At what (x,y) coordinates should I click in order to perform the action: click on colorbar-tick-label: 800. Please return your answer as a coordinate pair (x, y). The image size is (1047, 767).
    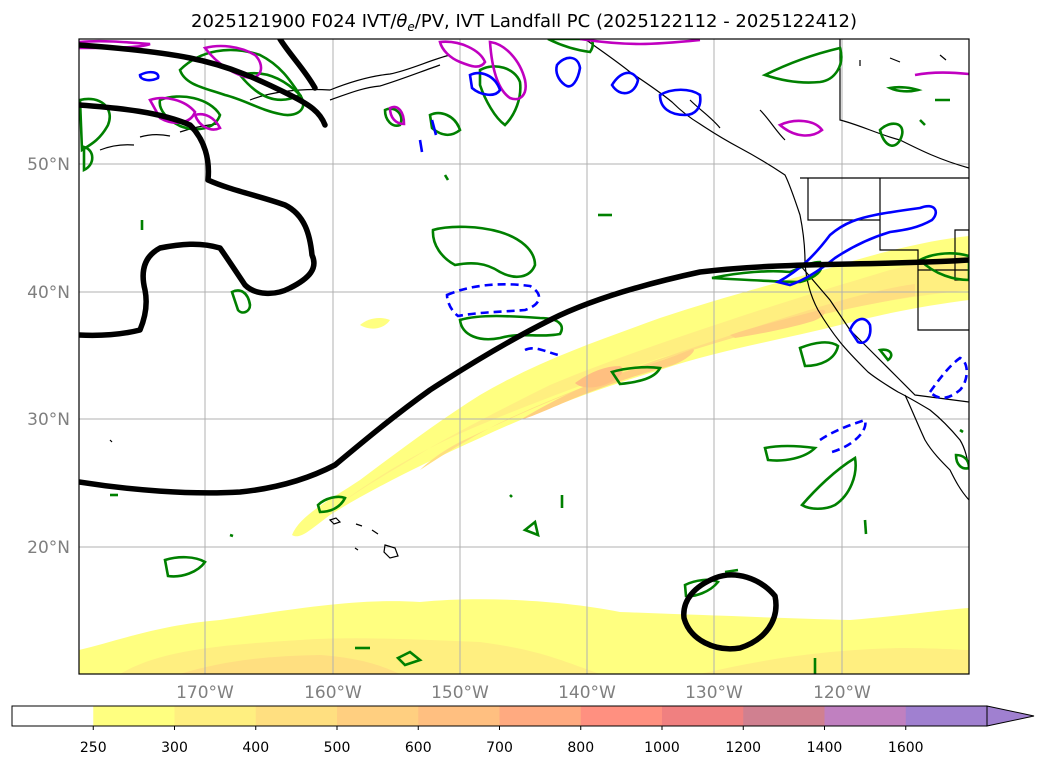
    Looking at the image, I should click on (580, 748).